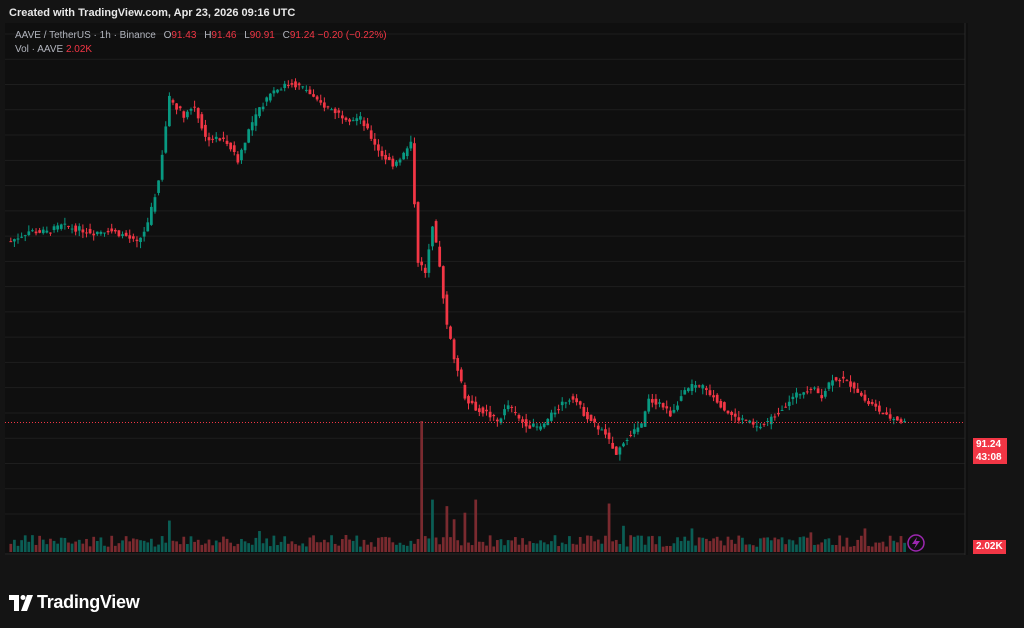 This screenshot has height=628, width=1024. I want to click on close-label: C, so click(286, 35).